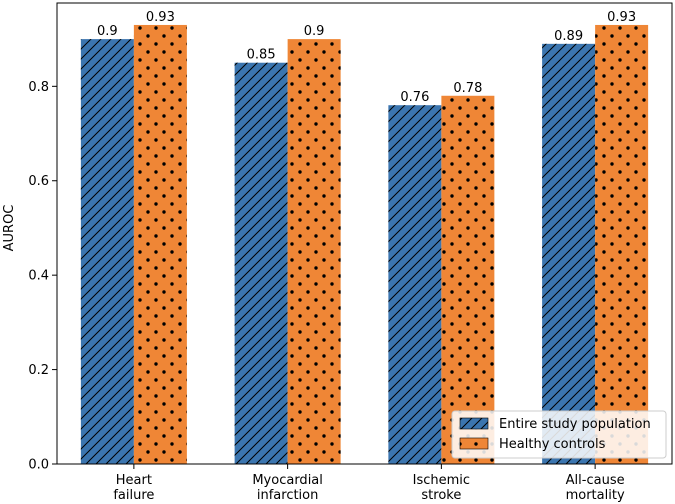 The width and height of the screenshot is (675, 504). What do you see at coordinates (261, 55) in the screenshot?
I see `data-label-entire: 0.85` at bounding box center [261, 55].